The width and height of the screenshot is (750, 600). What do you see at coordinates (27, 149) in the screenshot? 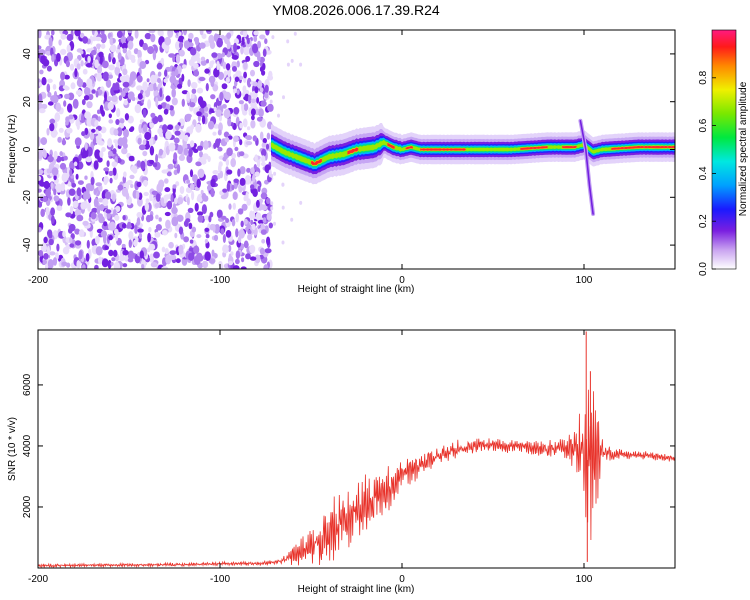
I see `y-tick-label: 0` at bounding box center [27, 149].